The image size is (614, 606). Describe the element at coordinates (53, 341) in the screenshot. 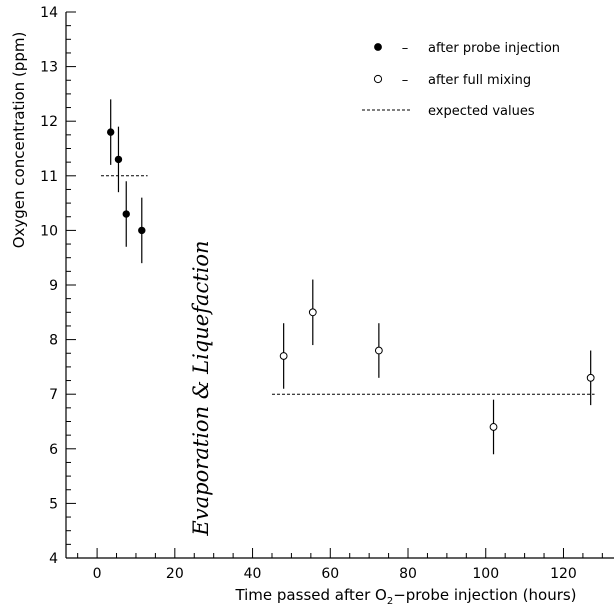

I see `y-tick-label: 8` at that location.